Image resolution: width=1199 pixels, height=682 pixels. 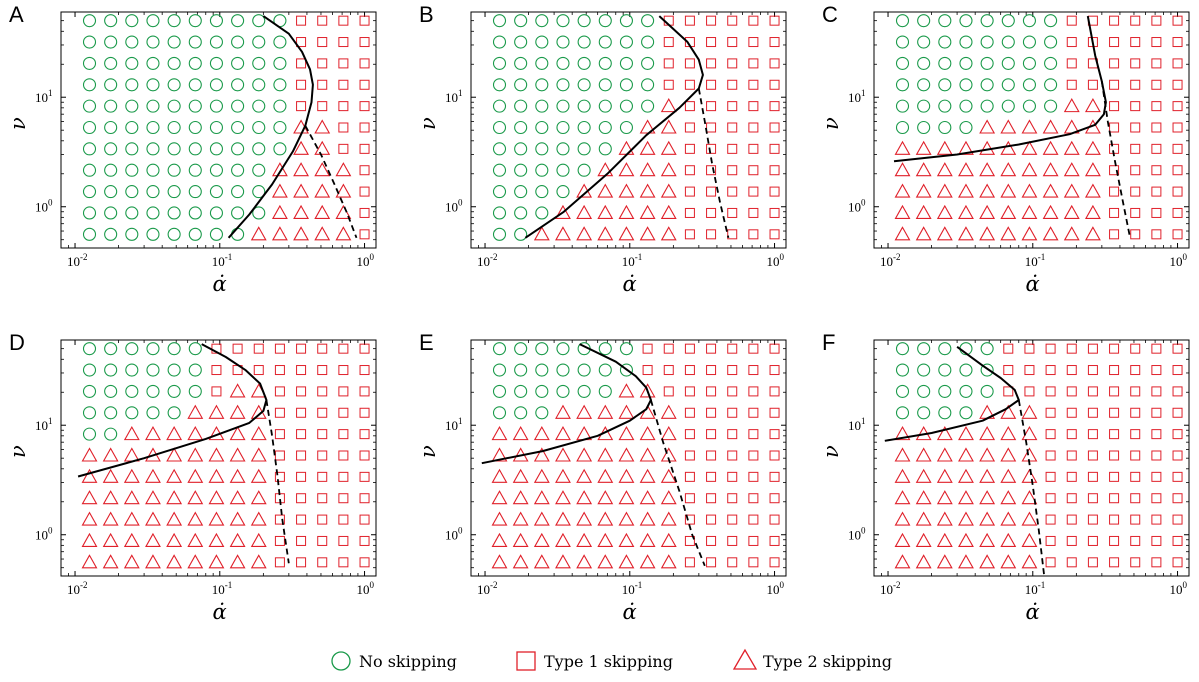 I want to click on solid-boundary-curve, so click(x=952, y=394).